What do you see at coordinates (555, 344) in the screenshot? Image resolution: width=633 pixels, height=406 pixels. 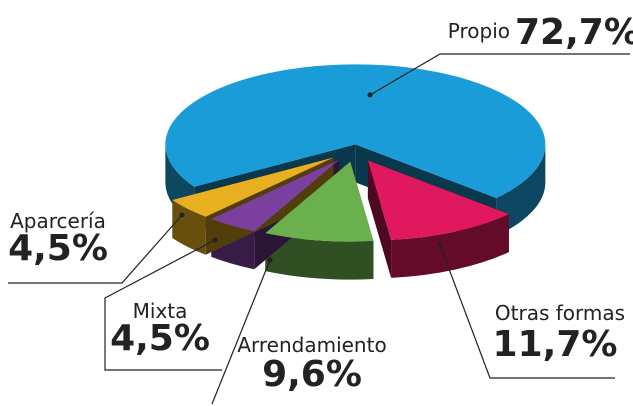 I see `slice-value-label: 11,7%` at bounding box center [555, 344].